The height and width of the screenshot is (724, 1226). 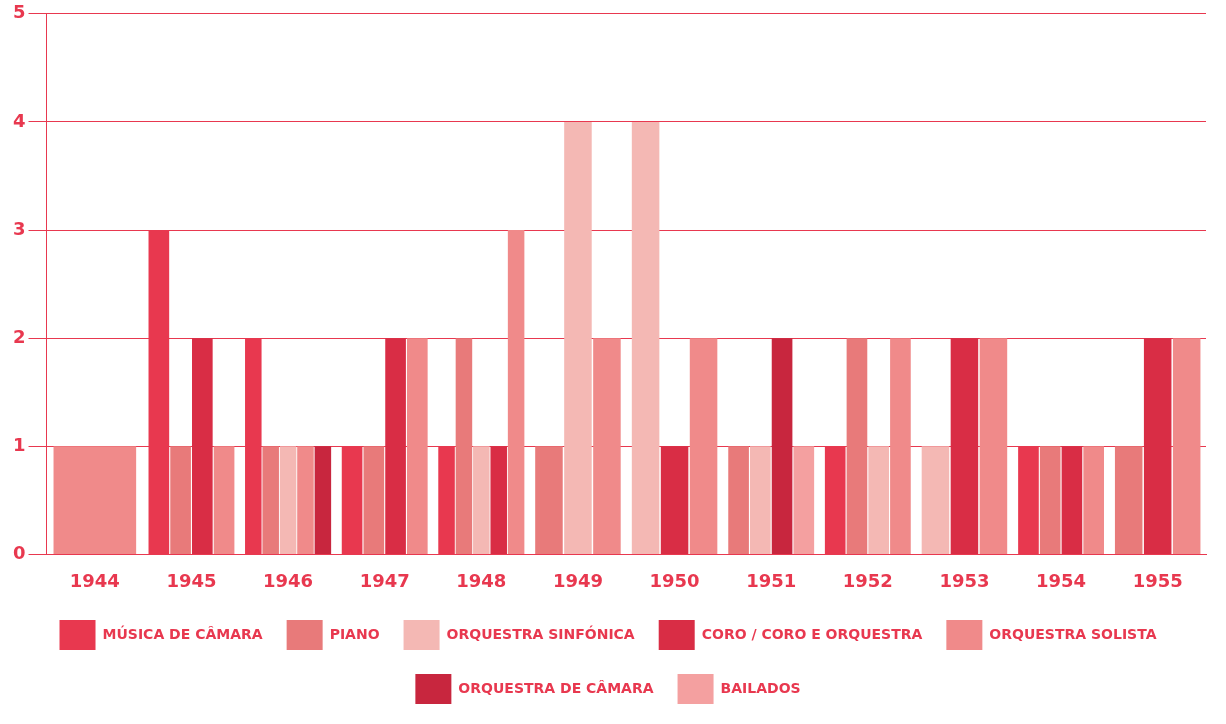 I want to click on x-tick-label: 1949, so click(x=578, y=580).